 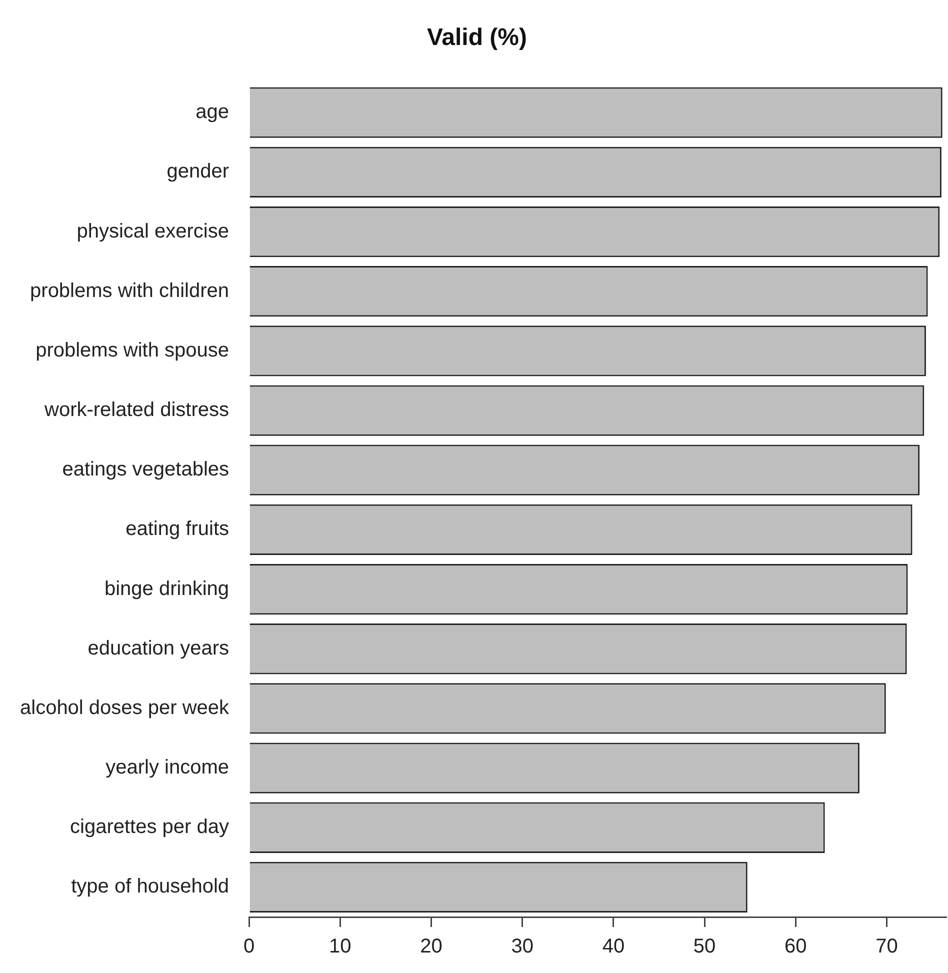 What do you see at coordinates (213, 112) in the screenshot?
I see `y-tick-label: age` at bounding box center [213, 112].